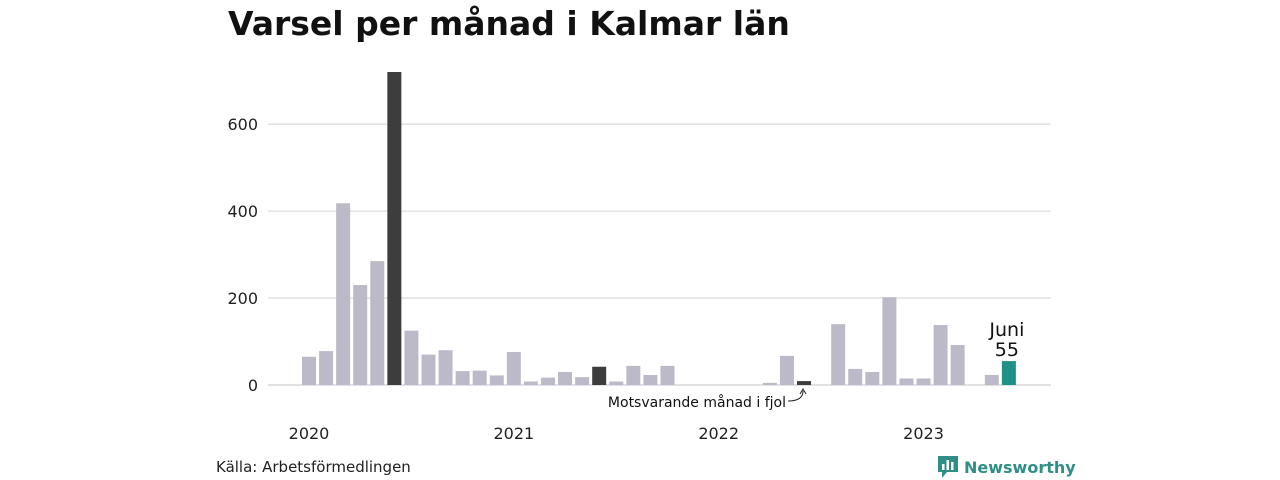 The image size is (1280, 480). Describe the element at coordinates (1020, 467) in the screenshot. I see `brand-name: Newsworthy` at that location.